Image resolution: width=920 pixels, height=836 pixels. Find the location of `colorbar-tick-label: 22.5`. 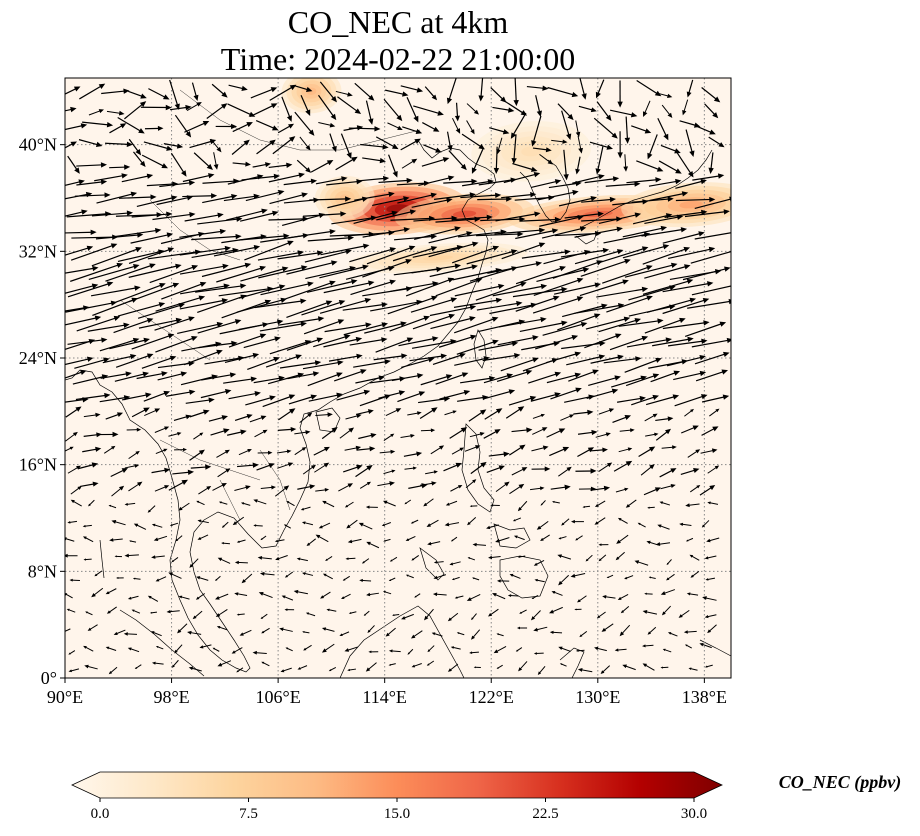

colorbar-tick-label: 22.5 is located at coordinates (545, 814).